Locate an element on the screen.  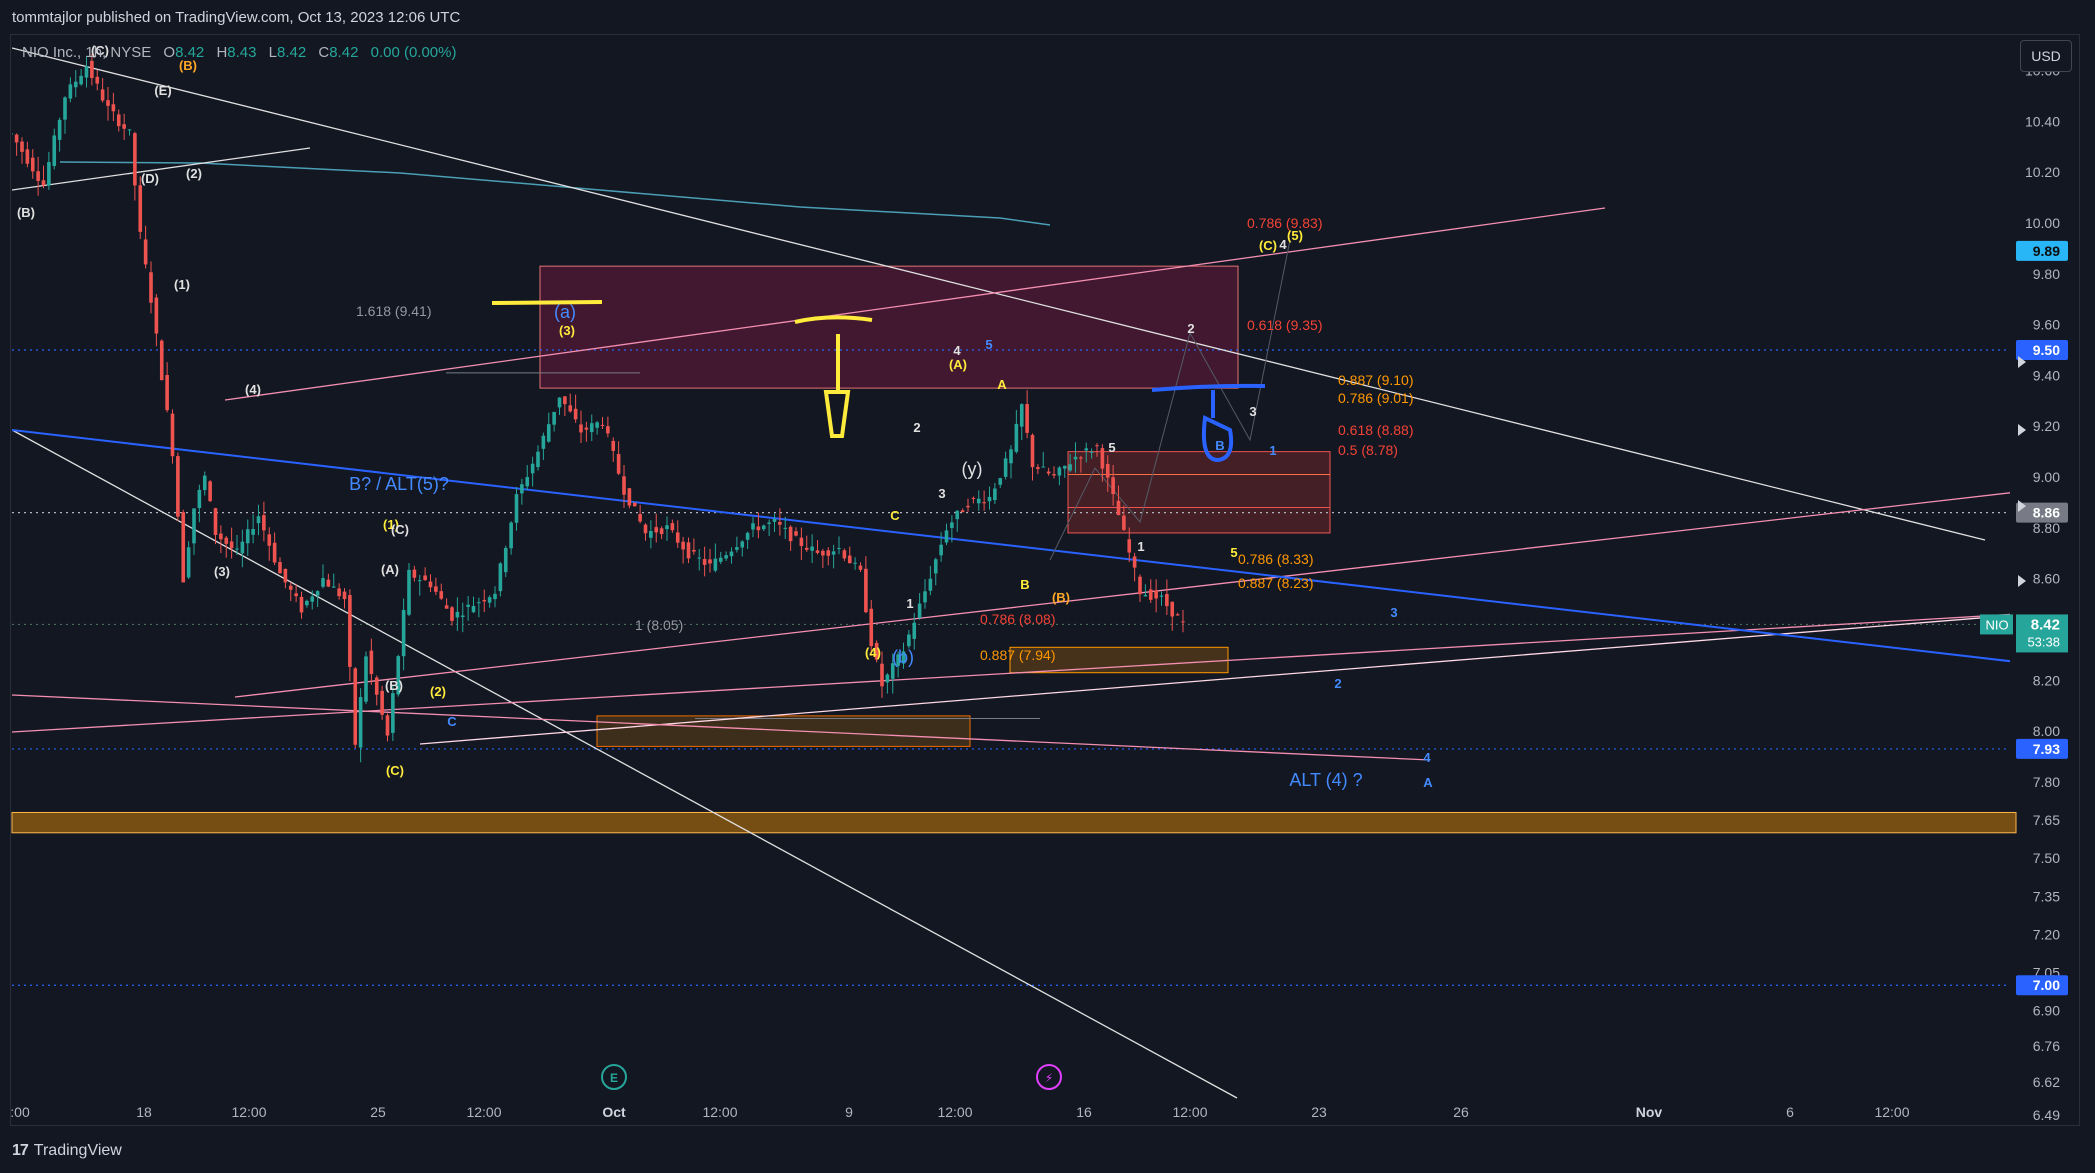
currency-button: USD is located at coordinates (2046, 56).